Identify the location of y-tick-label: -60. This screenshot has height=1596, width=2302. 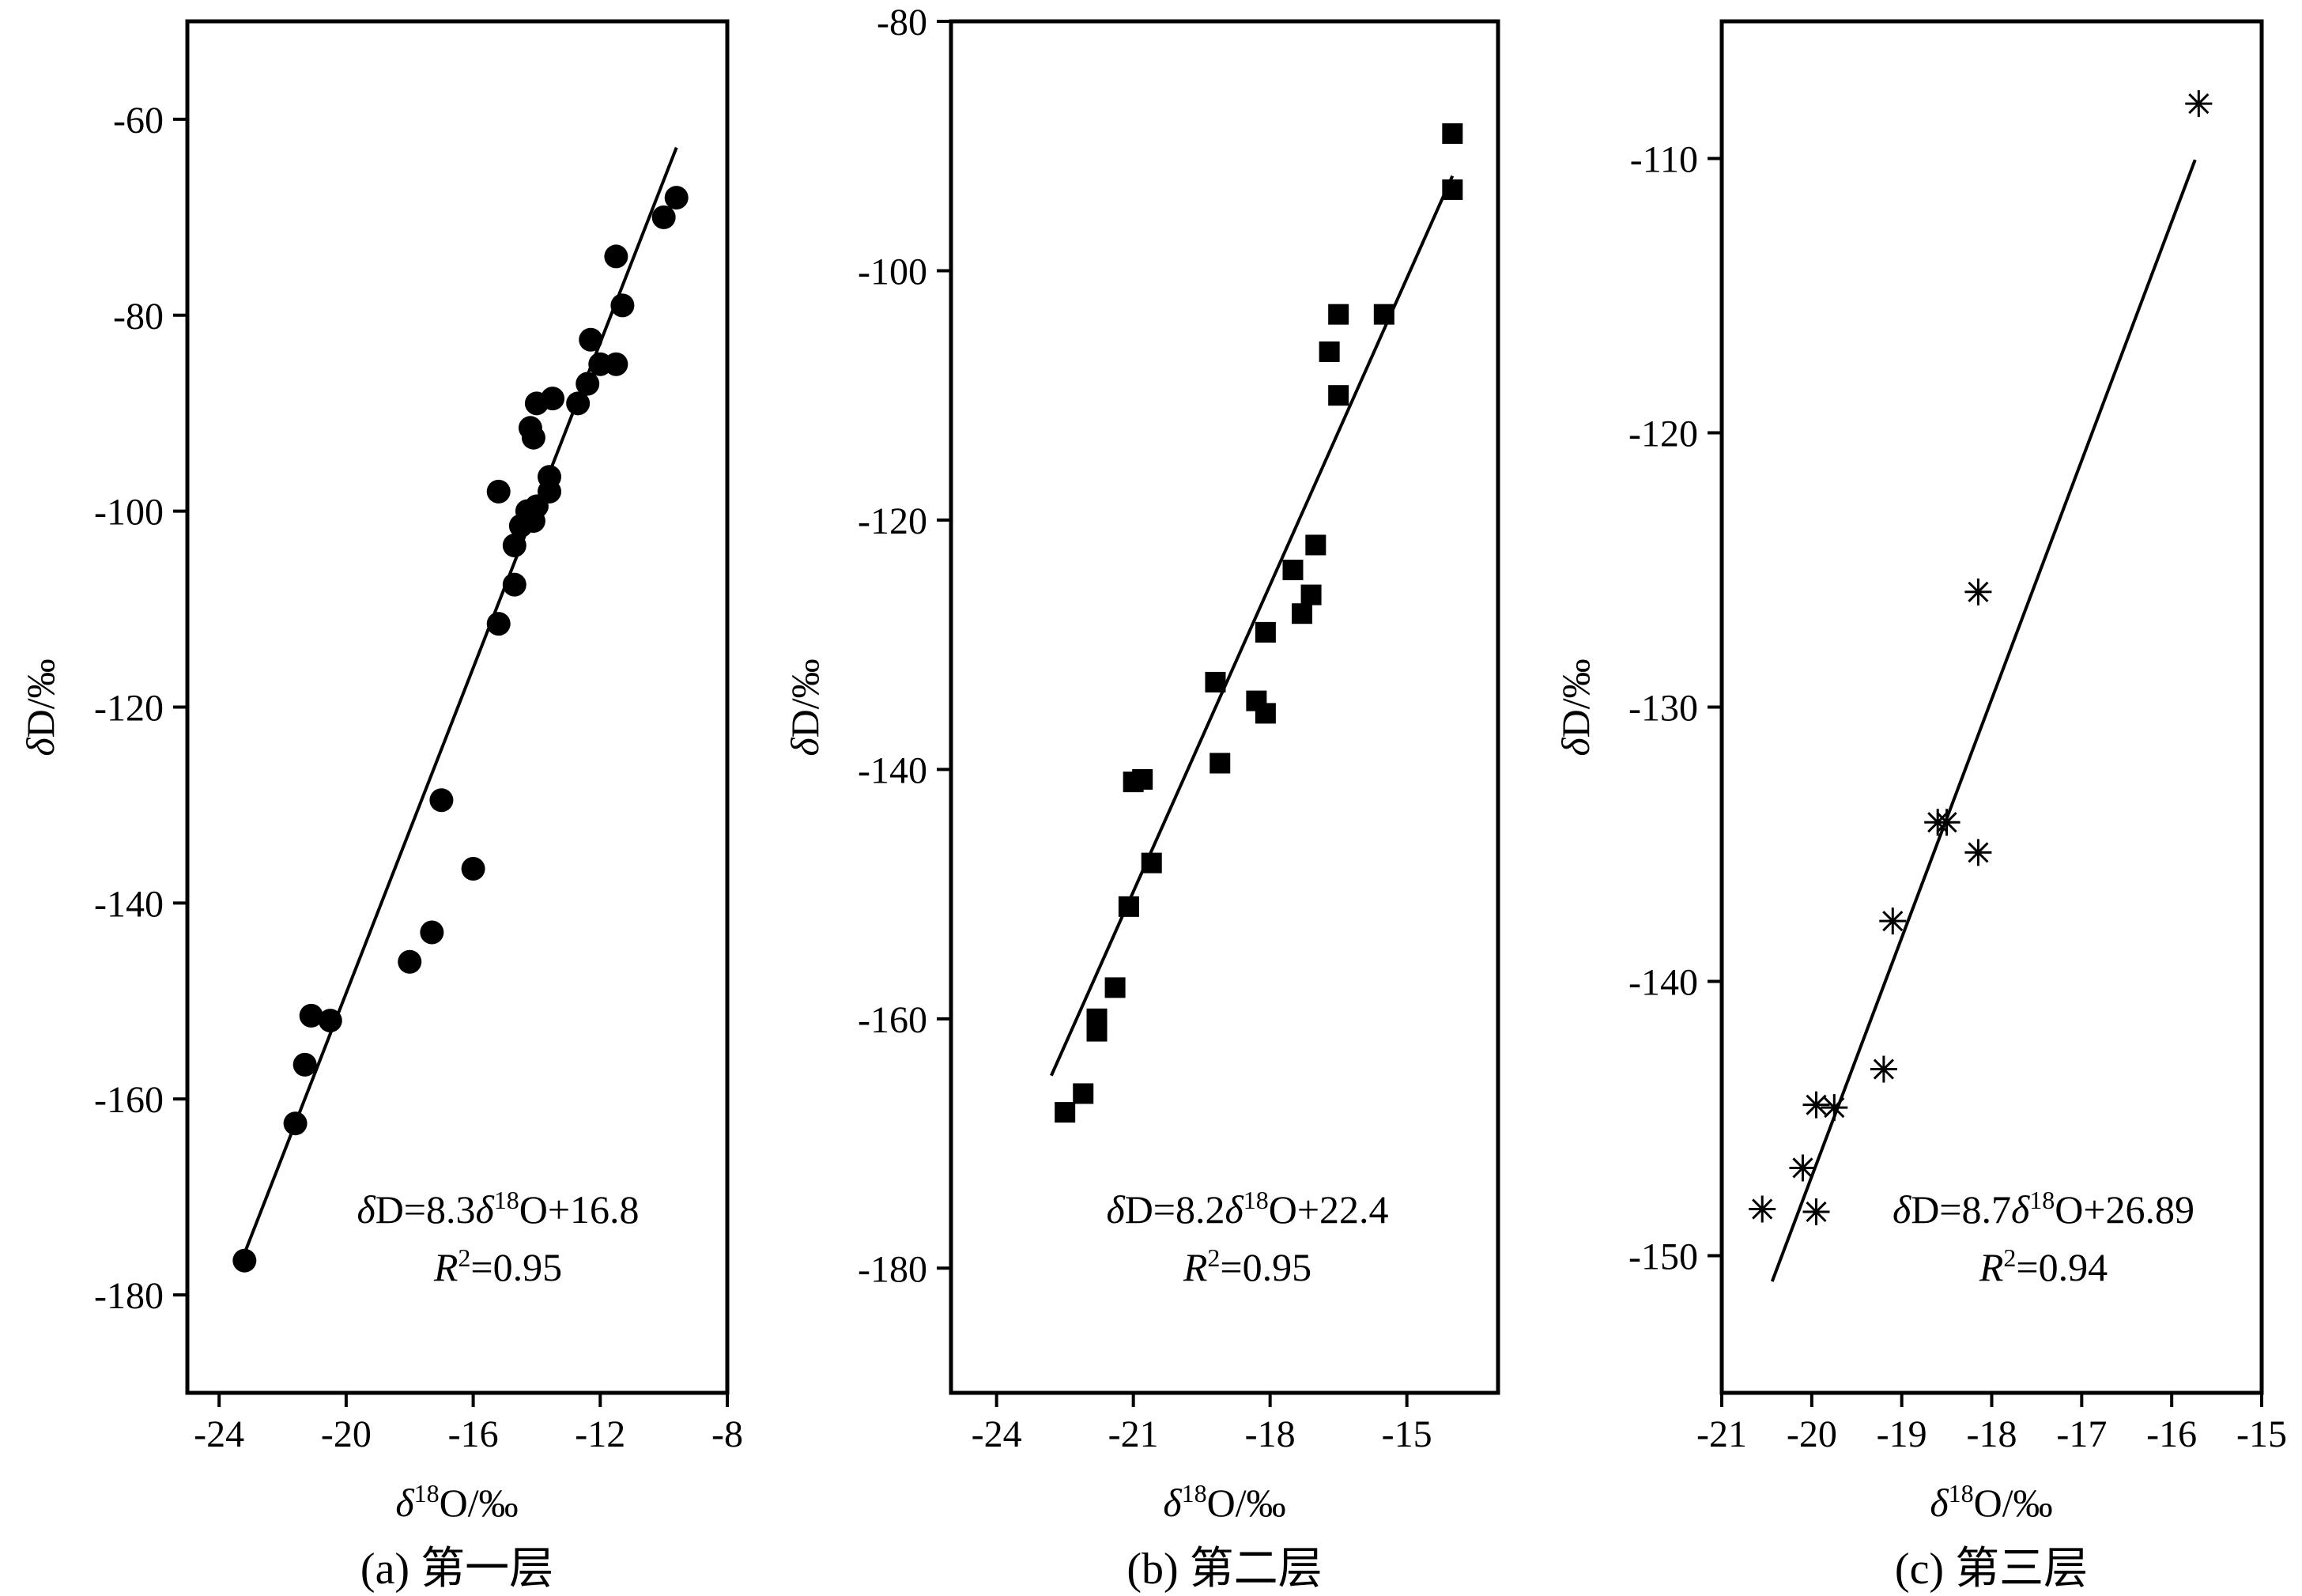
(138, 120).